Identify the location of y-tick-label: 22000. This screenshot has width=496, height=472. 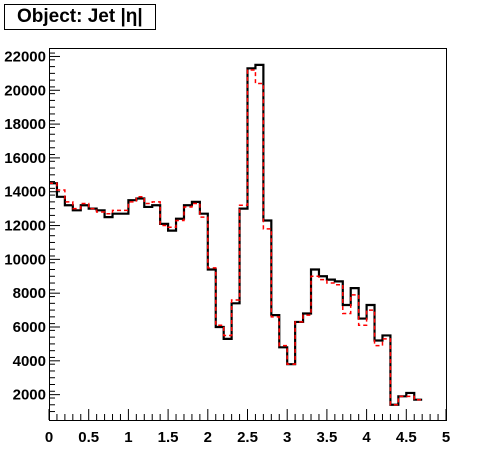
(25, 56).